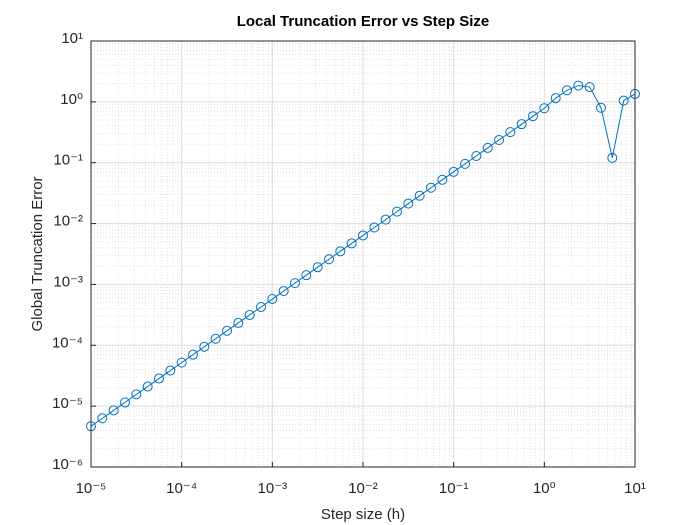 The height and width of the screenshot is (525, 700). Describe the element at coordinates (363, 488) in the screenshot. I see `x-tick-label: 10⁻²` at that location.